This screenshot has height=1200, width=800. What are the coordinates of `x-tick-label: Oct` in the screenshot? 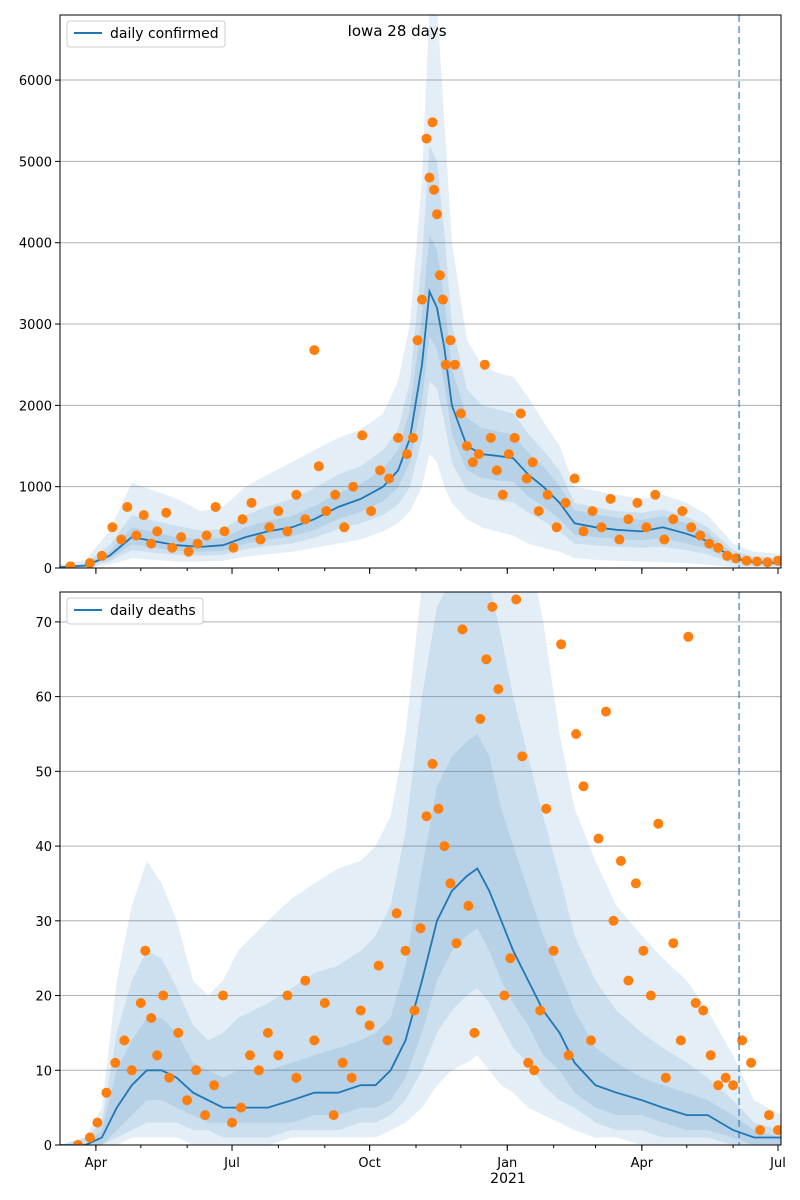 It's located at (369, 1163).